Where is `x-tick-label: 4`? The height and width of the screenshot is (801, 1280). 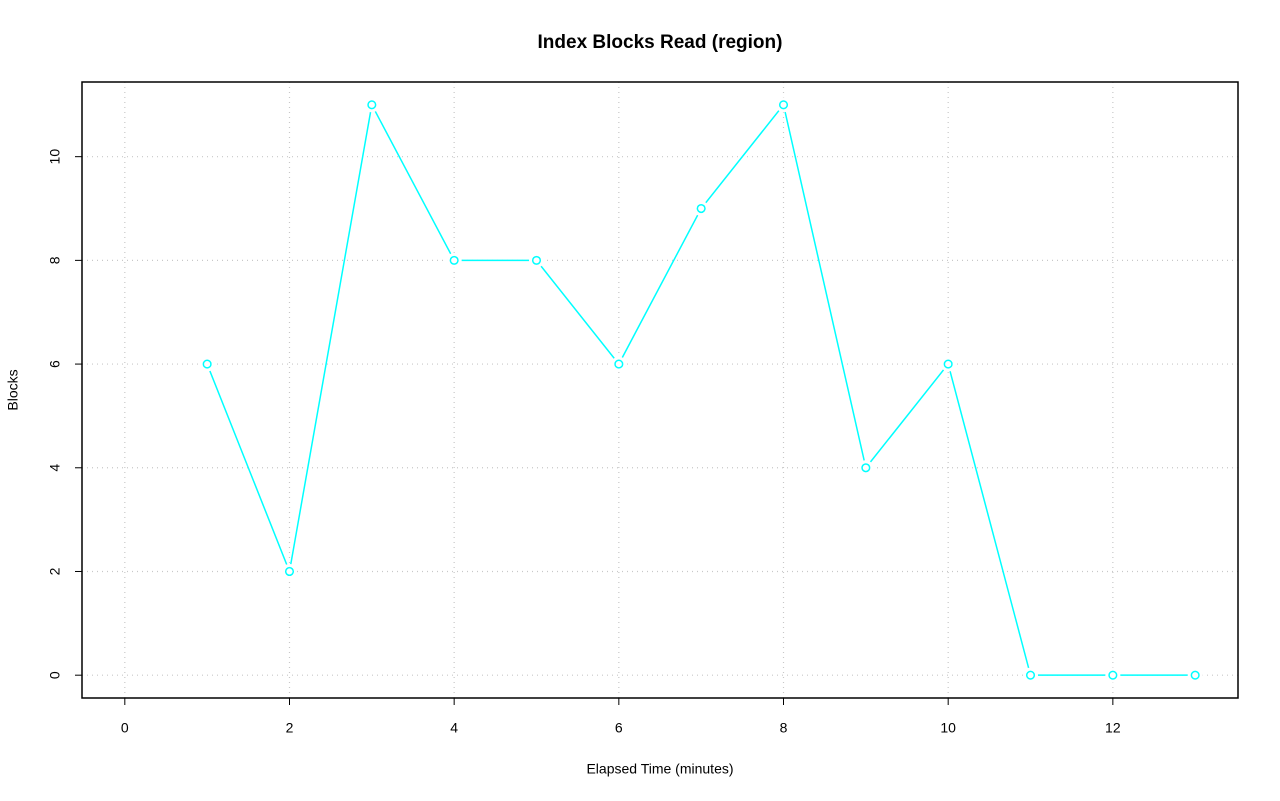
x-tick-label: 4 is located at coordinates (454, 728).